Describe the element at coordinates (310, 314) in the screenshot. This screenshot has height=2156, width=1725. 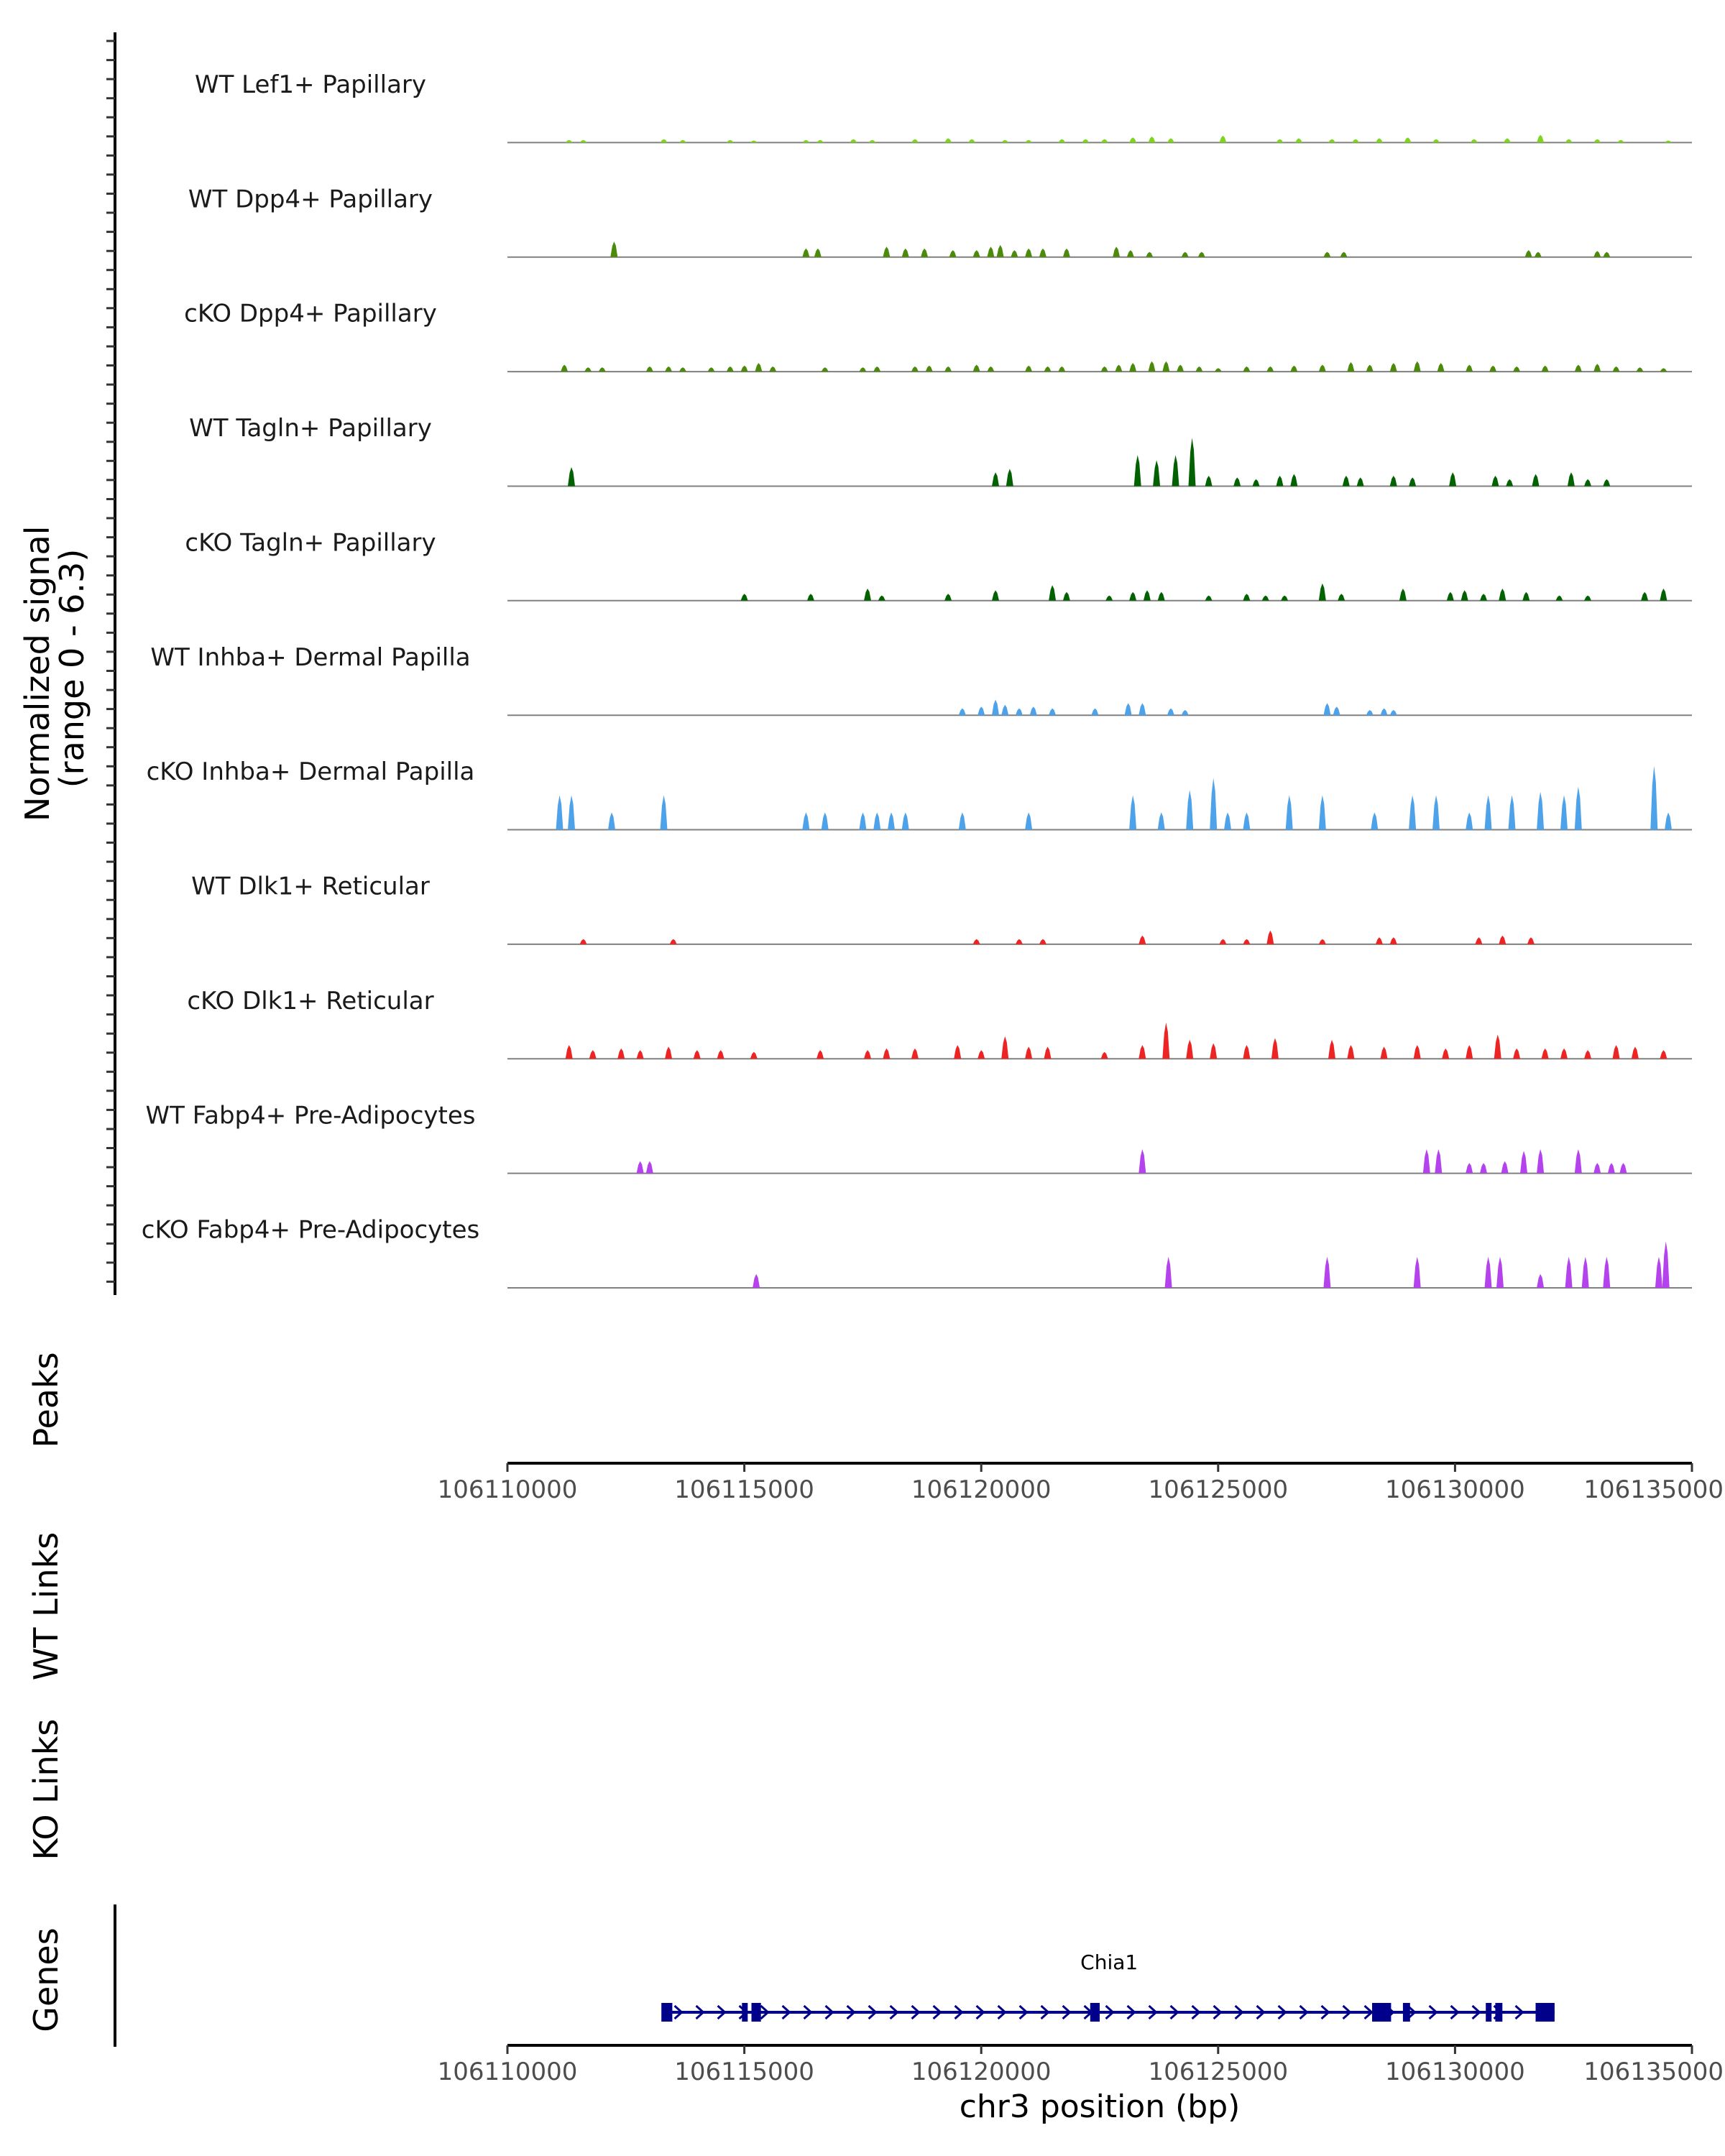
I see `track-label: cKO Dpp4+ Papillary` at that location.